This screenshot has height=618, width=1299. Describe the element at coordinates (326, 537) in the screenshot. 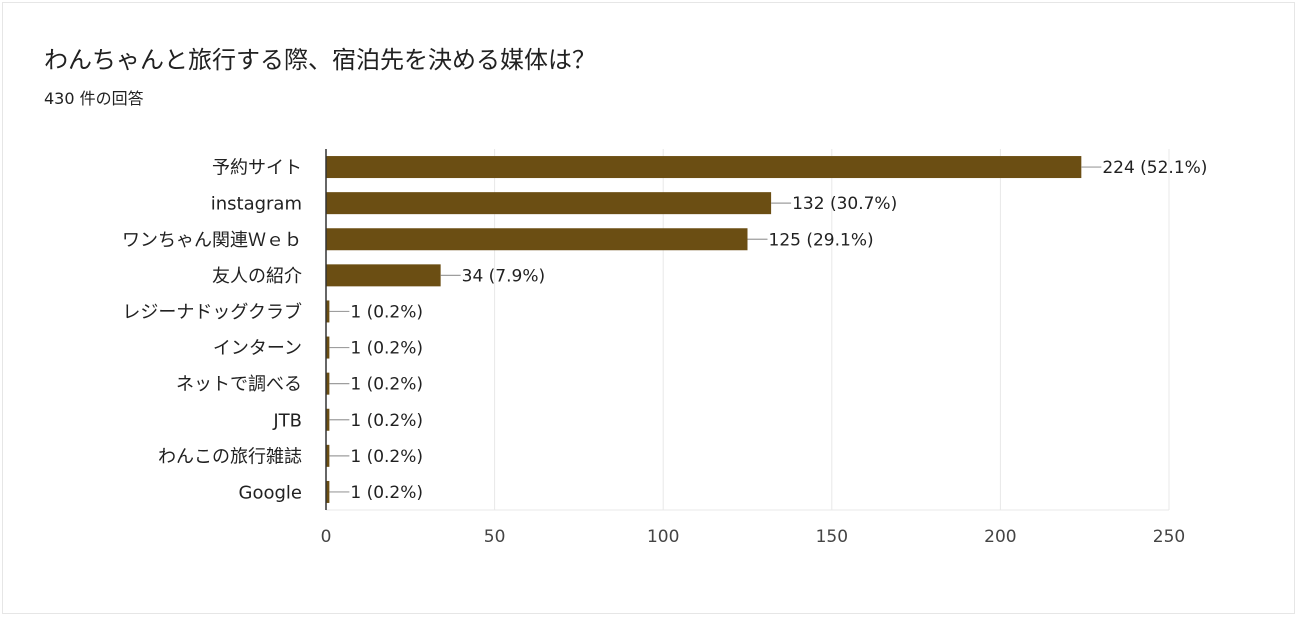

I see `x-tick-label: 0` at that location.